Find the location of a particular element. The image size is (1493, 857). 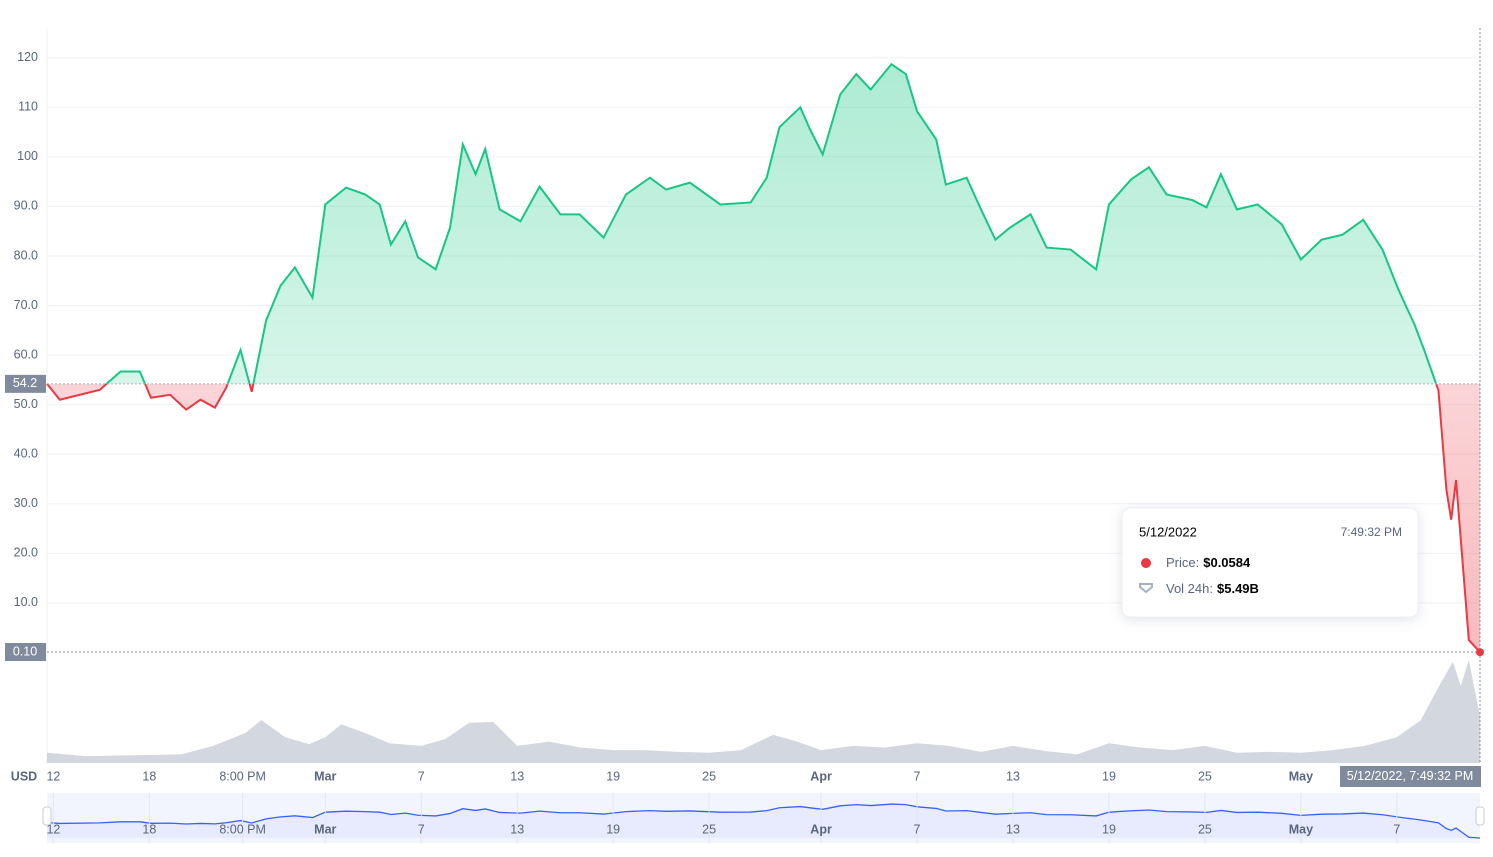

baseline-label: 54.2 is located at coordinates (25, 383).